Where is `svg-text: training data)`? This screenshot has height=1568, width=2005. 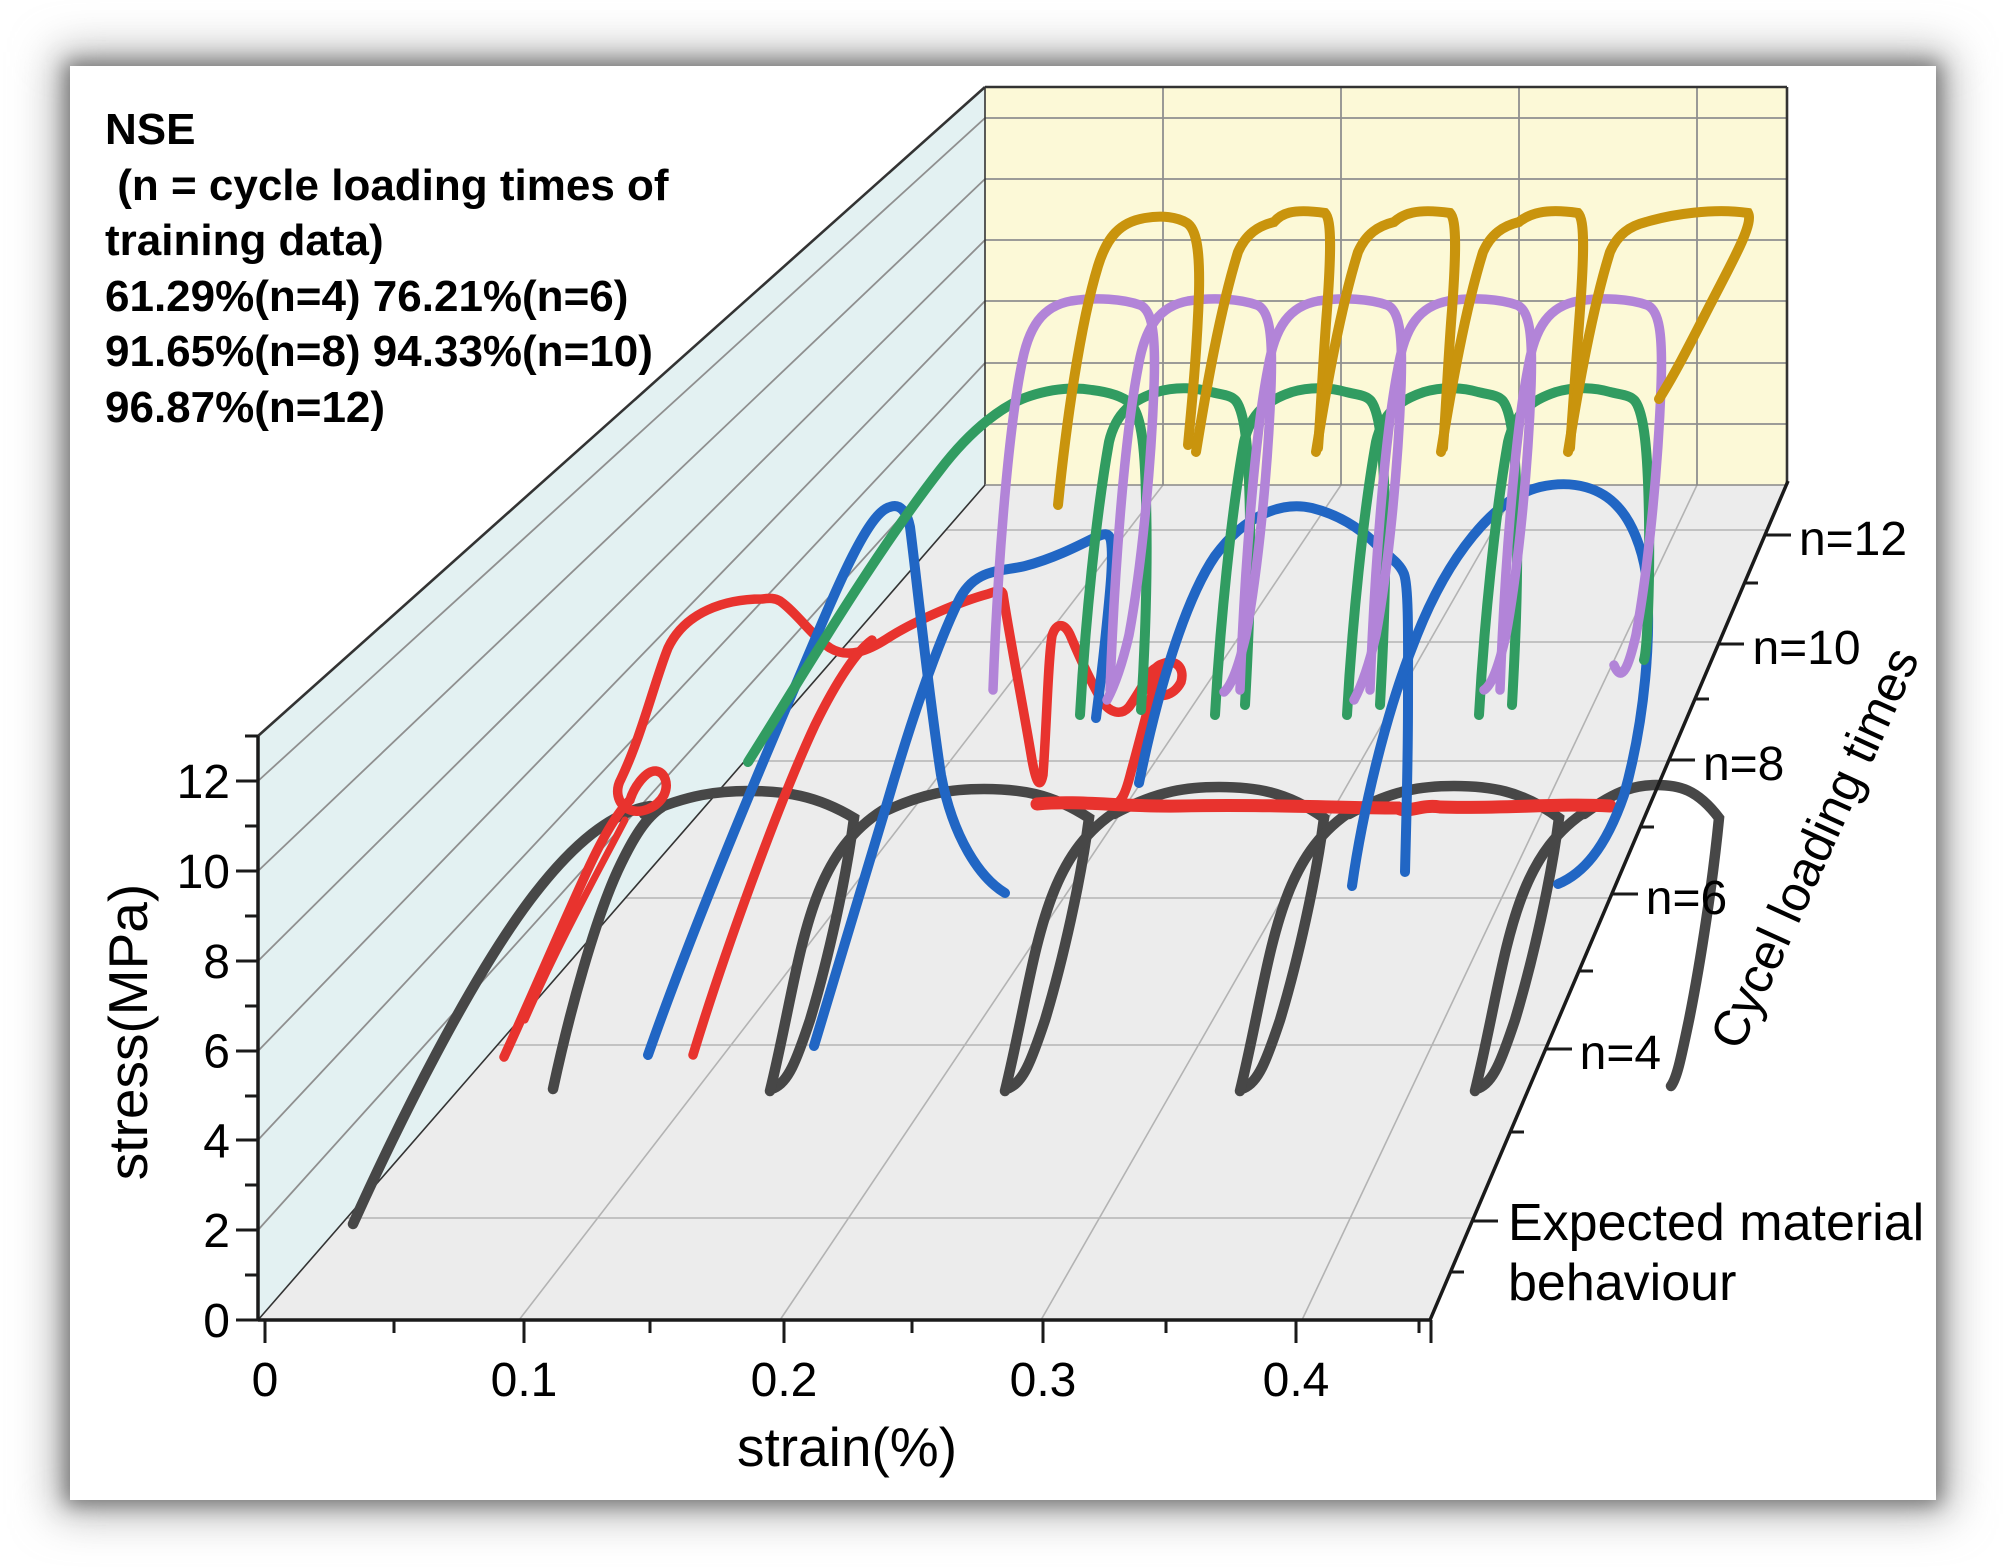 svg-text: training data) is located at coordinates (244, 240).